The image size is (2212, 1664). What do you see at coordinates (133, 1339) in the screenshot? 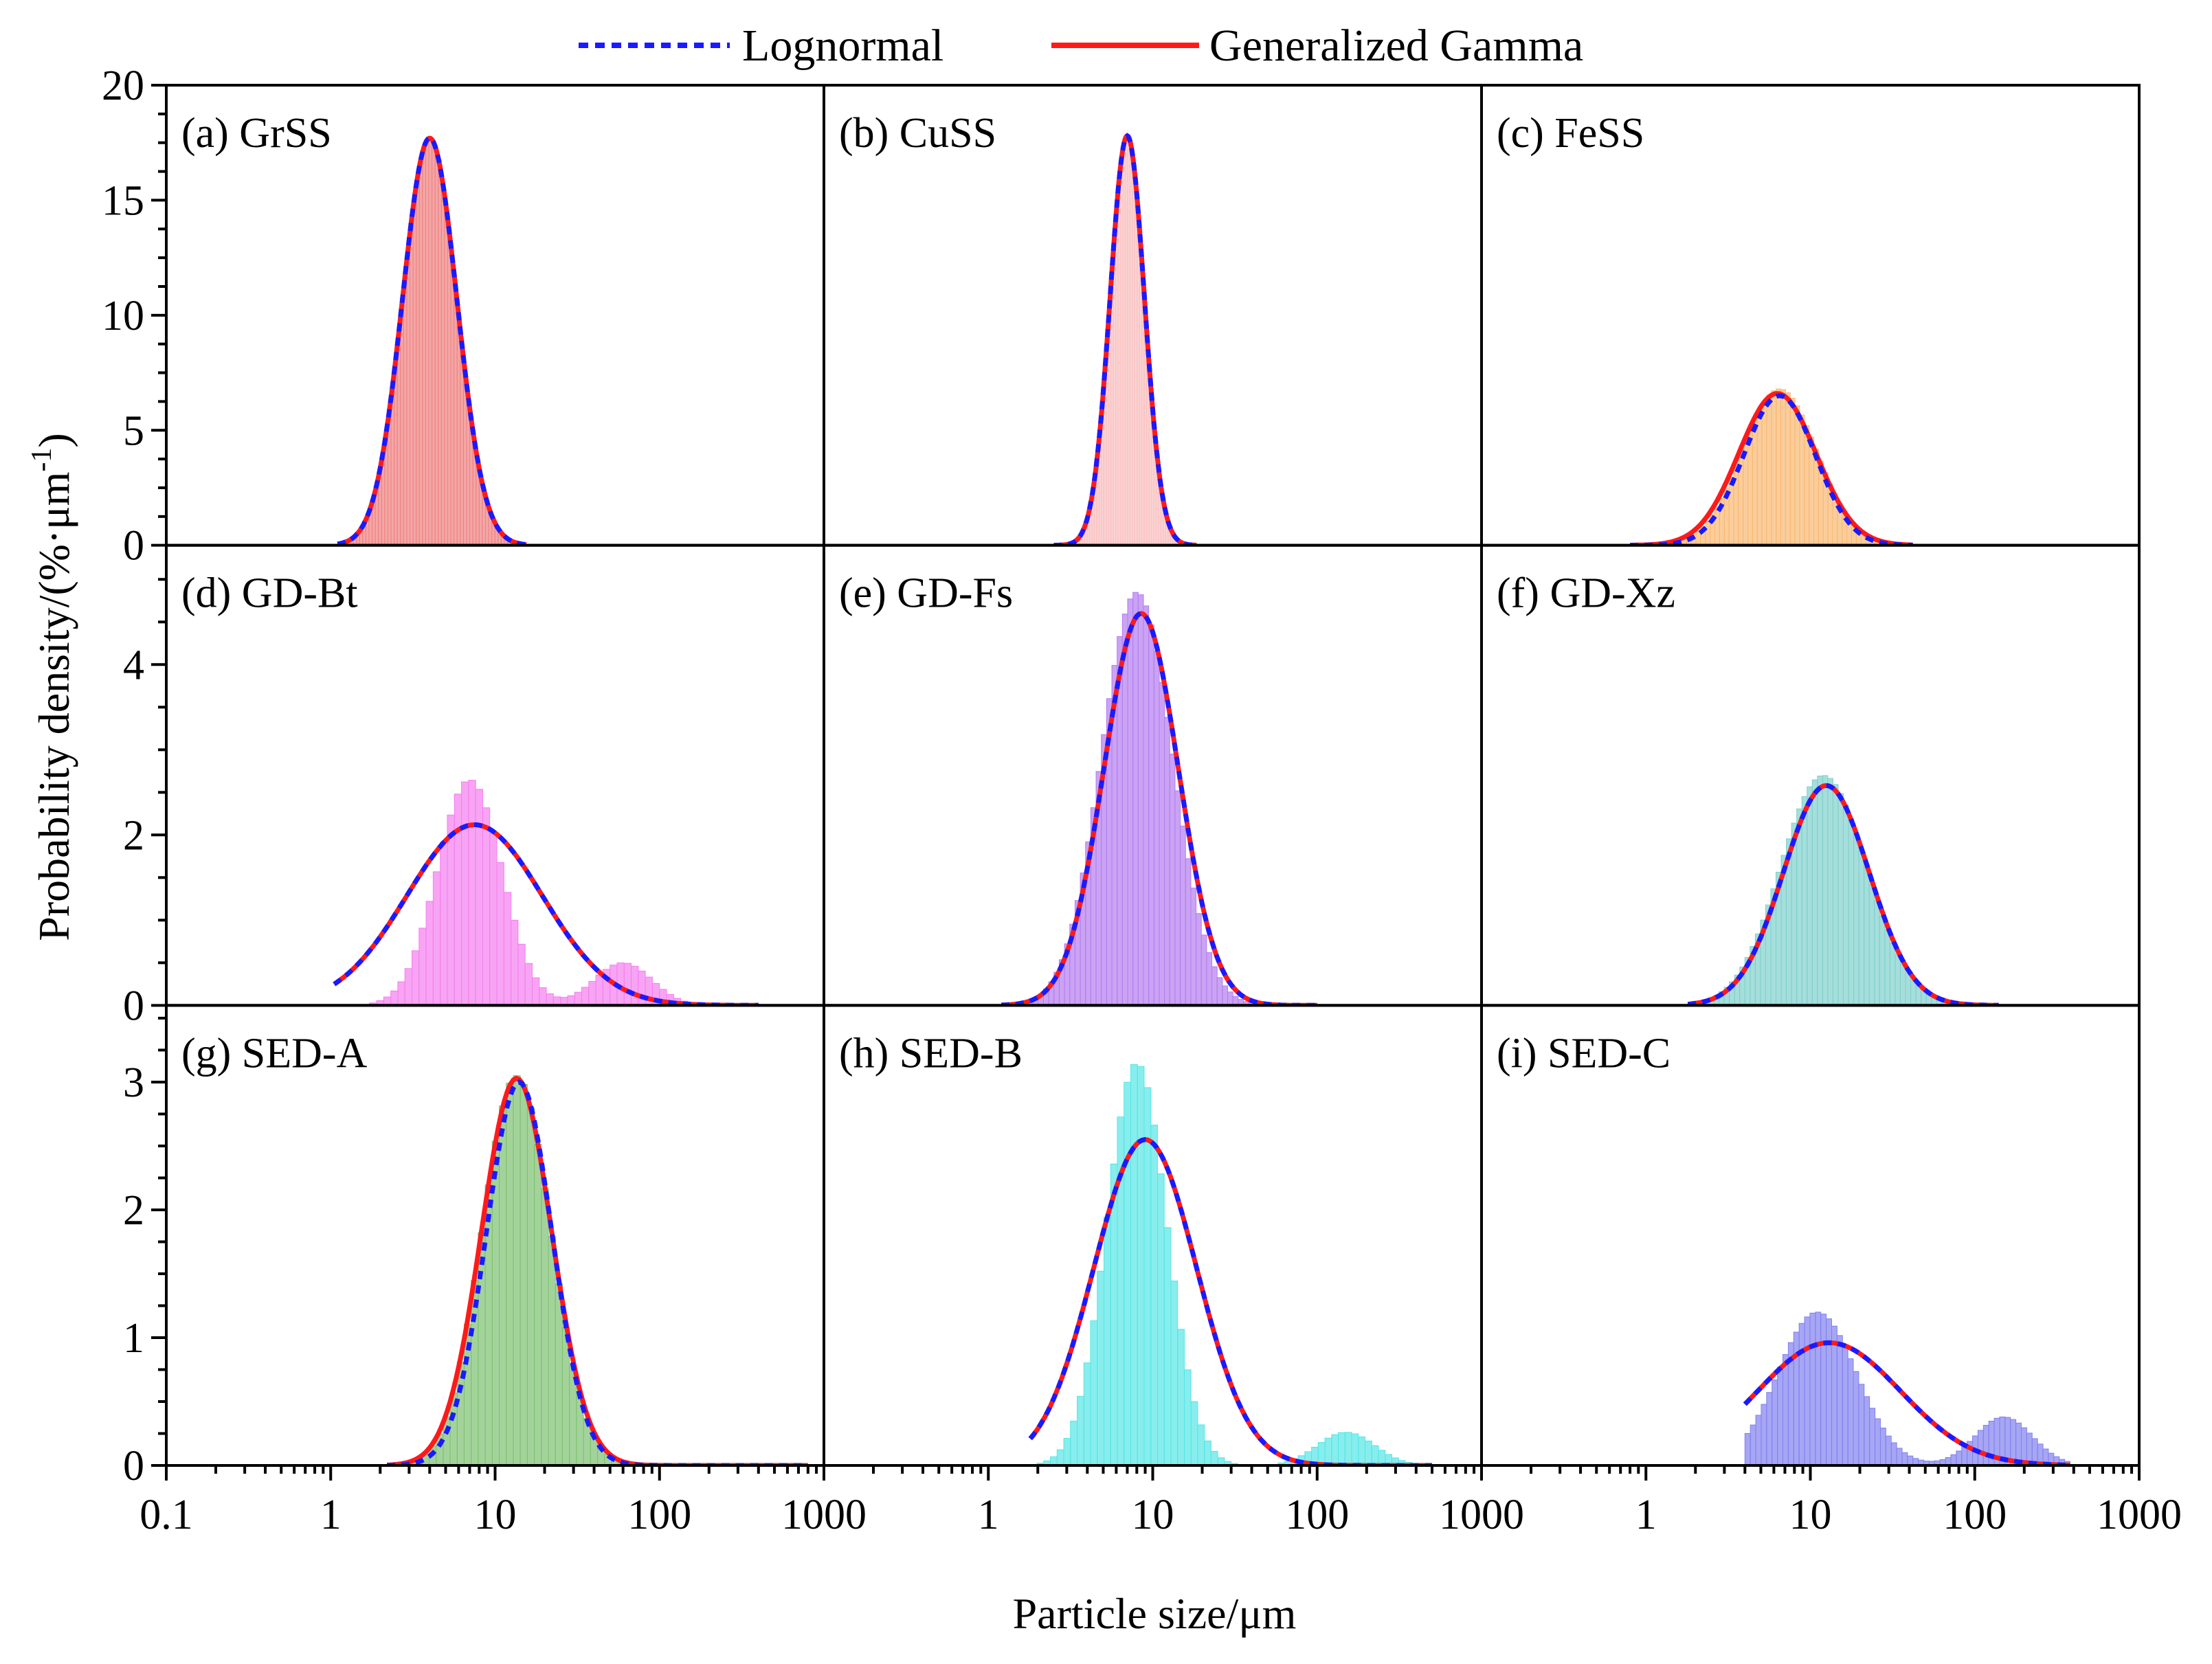
I see `y-tick-label: 1` at bounding box center [133, 1339].